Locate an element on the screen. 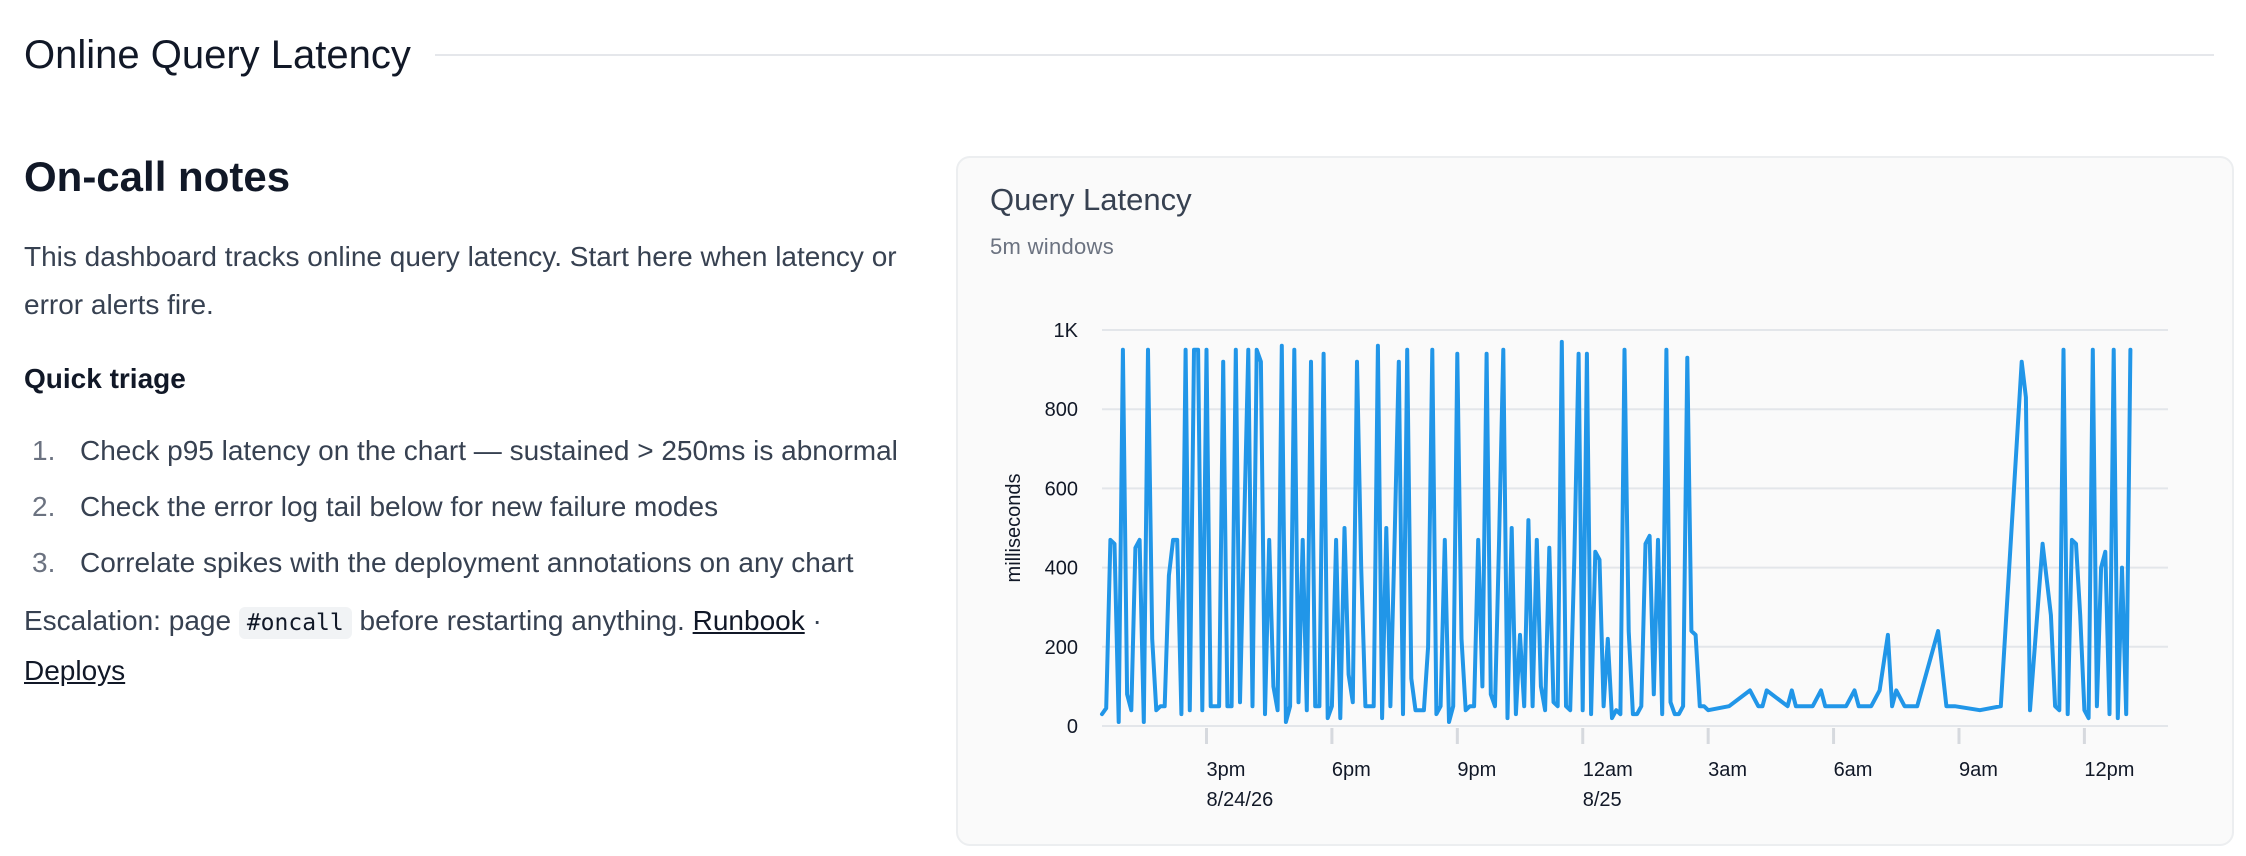 This screenshot has width=2246, height=856. x-tick-label: 6pm is located at coordinates (1351, 770).